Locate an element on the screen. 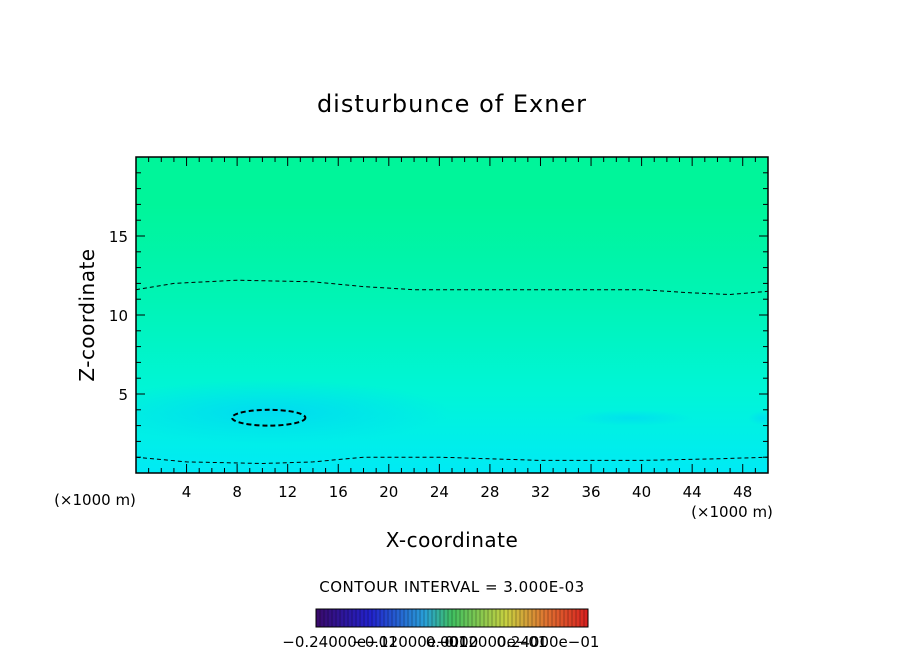 The height and width of the screenshot is (658, 904). x-tick-label: 12 is located at coordinates (287, 492).